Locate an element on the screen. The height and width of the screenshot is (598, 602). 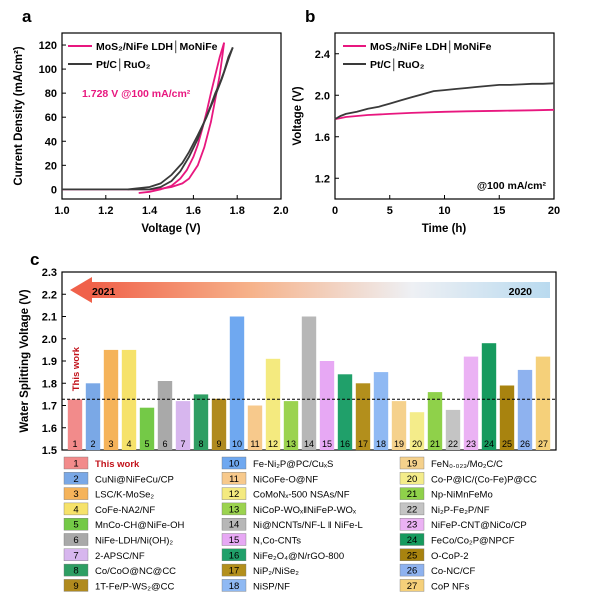
a-ytick-label: 0 is located at coordinates (54, 190).